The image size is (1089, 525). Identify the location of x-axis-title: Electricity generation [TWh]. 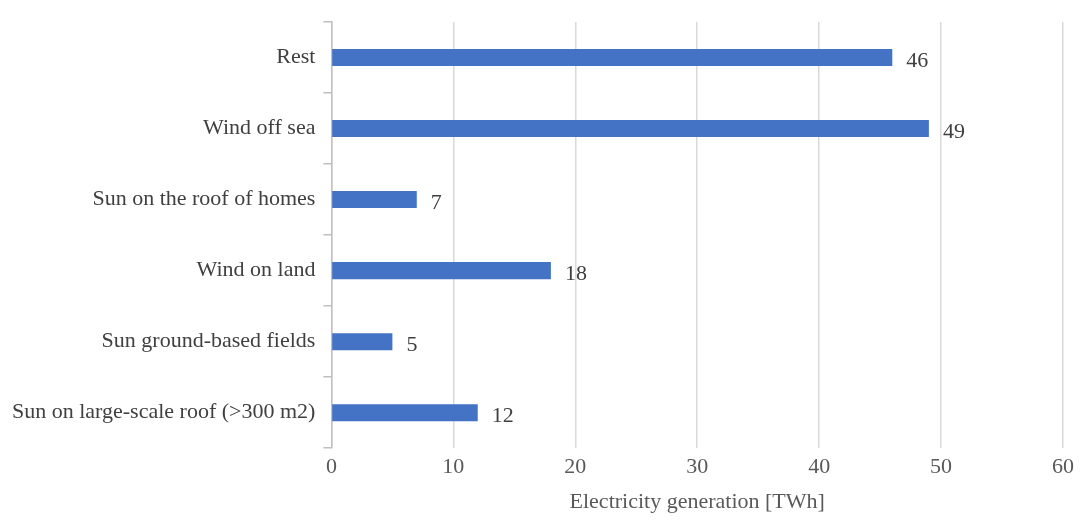
(697, 500).